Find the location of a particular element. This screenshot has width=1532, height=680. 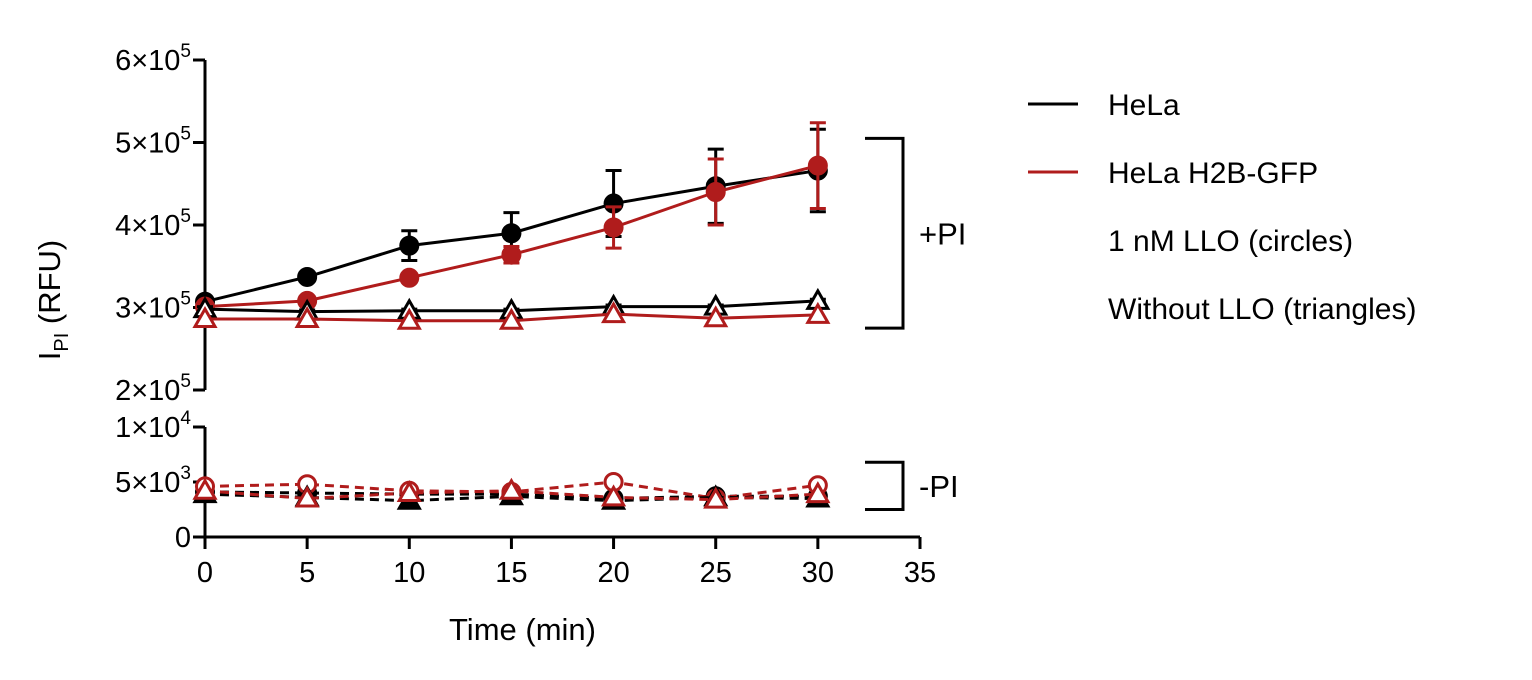

y-tick-label: 5×10³ is located at coordinates (153, 481).